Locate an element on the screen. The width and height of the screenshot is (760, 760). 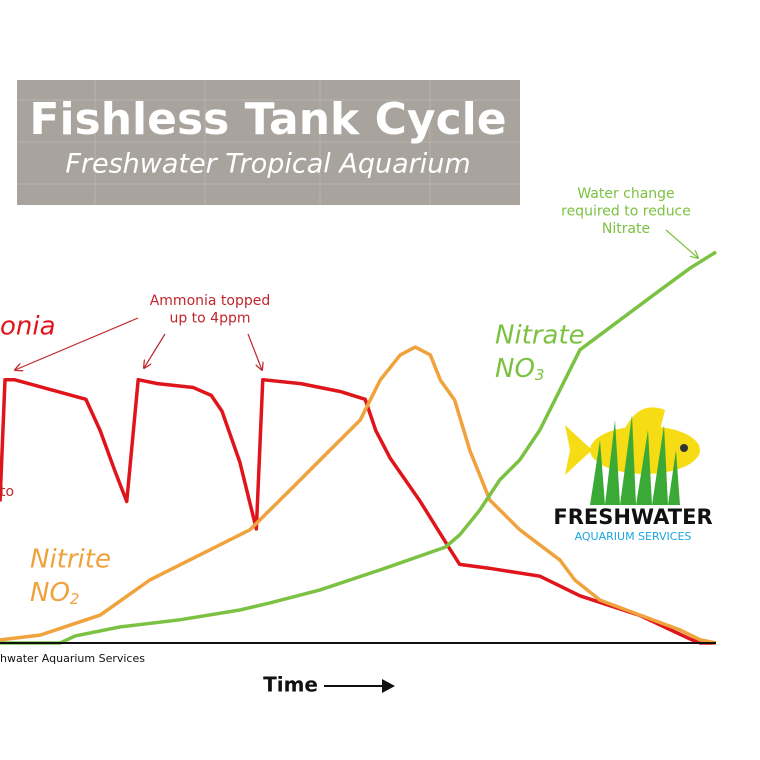
series-label: onia is located at coordinates (28, 327).